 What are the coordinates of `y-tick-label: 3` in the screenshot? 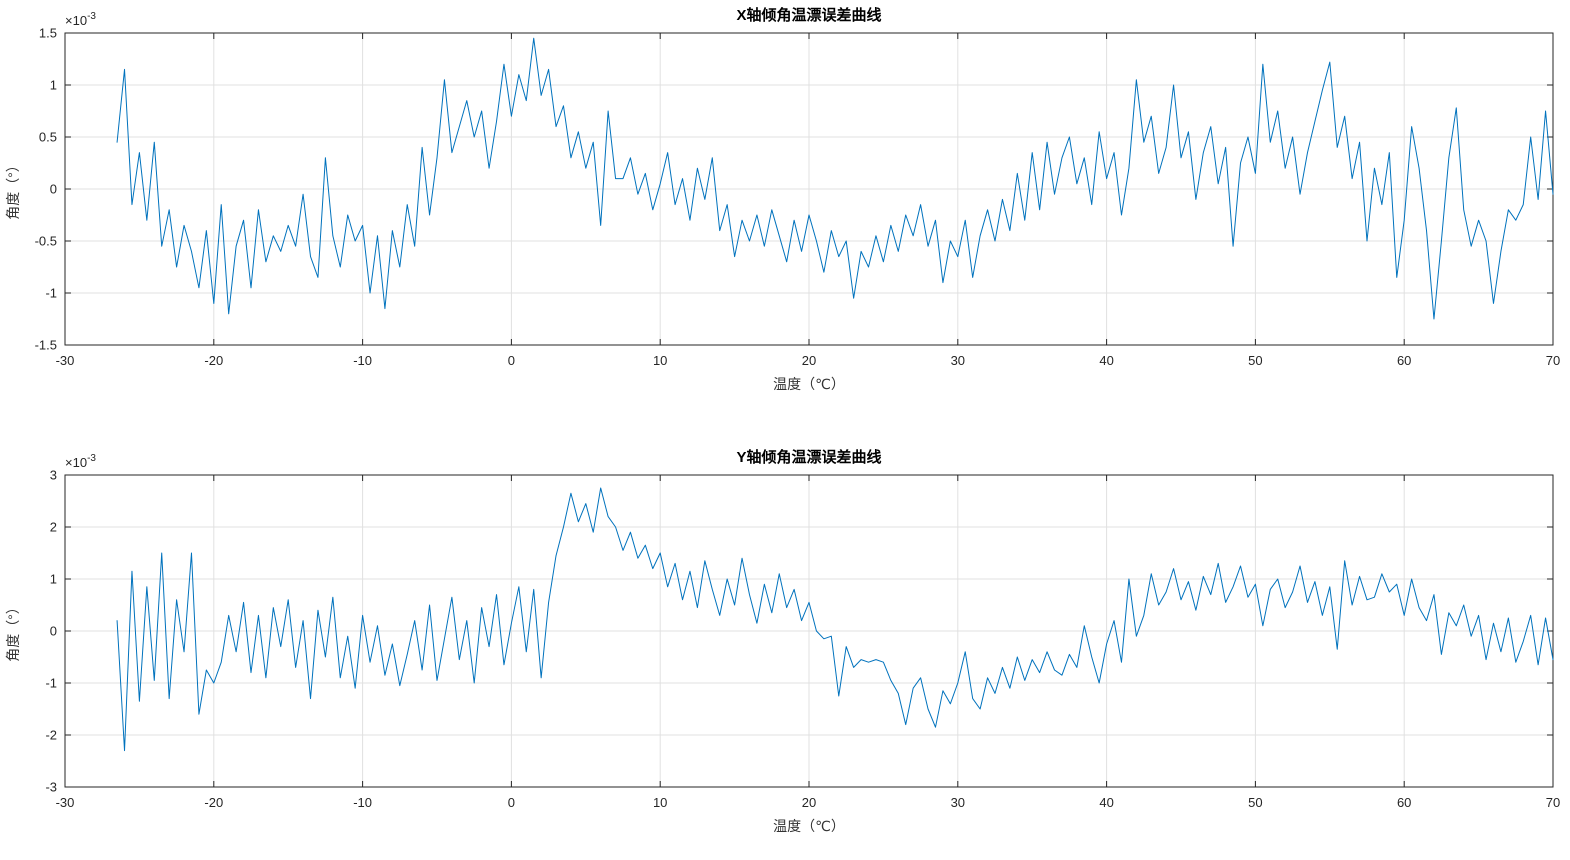 It's located at (53, 475).